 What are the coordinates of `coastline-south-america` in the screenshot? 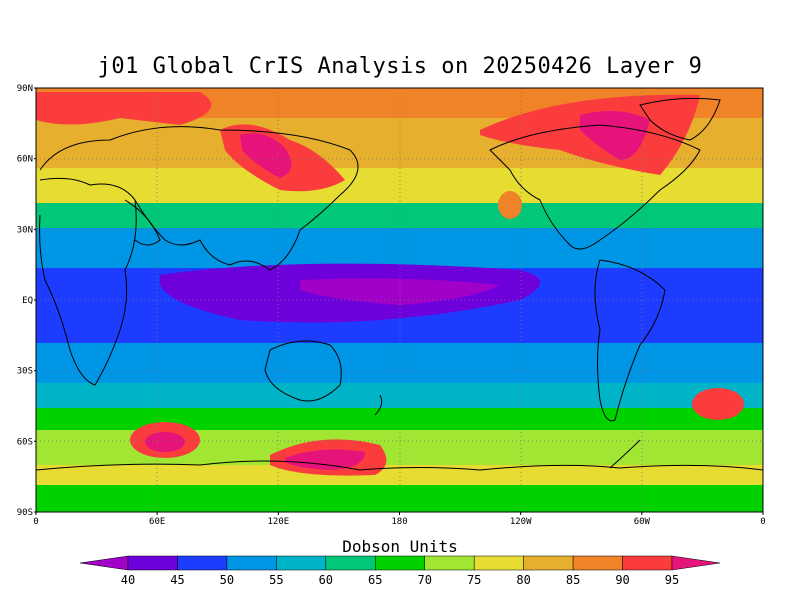 It's located at (630, 340).